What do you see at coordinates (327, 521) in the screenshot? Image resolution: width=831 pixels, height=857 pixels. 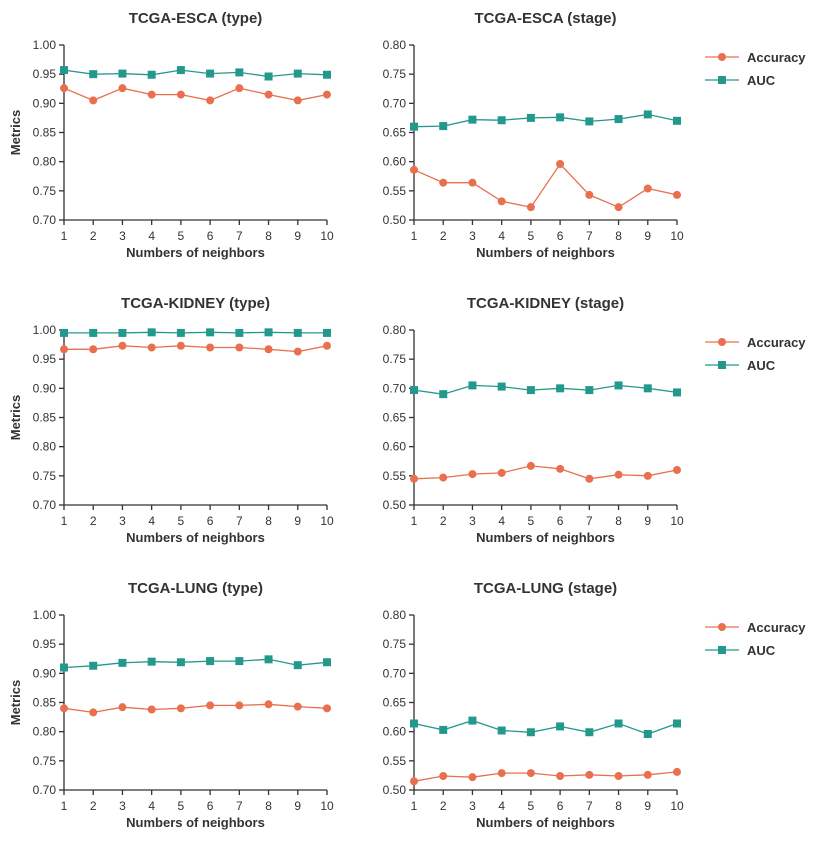 I see `x-tick-label: 10` at bounding box center [327, 521].